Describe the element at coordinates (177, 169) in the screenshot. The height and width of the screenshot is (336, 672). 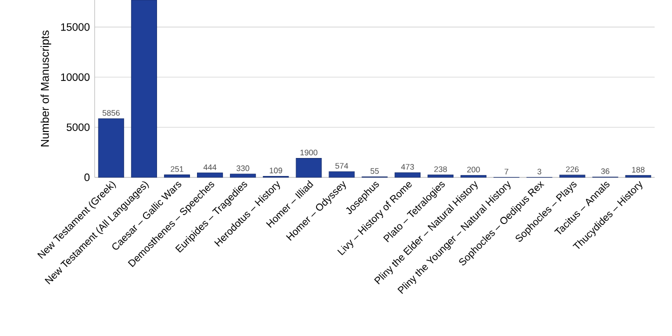
I see `data-label: 251` at that location.